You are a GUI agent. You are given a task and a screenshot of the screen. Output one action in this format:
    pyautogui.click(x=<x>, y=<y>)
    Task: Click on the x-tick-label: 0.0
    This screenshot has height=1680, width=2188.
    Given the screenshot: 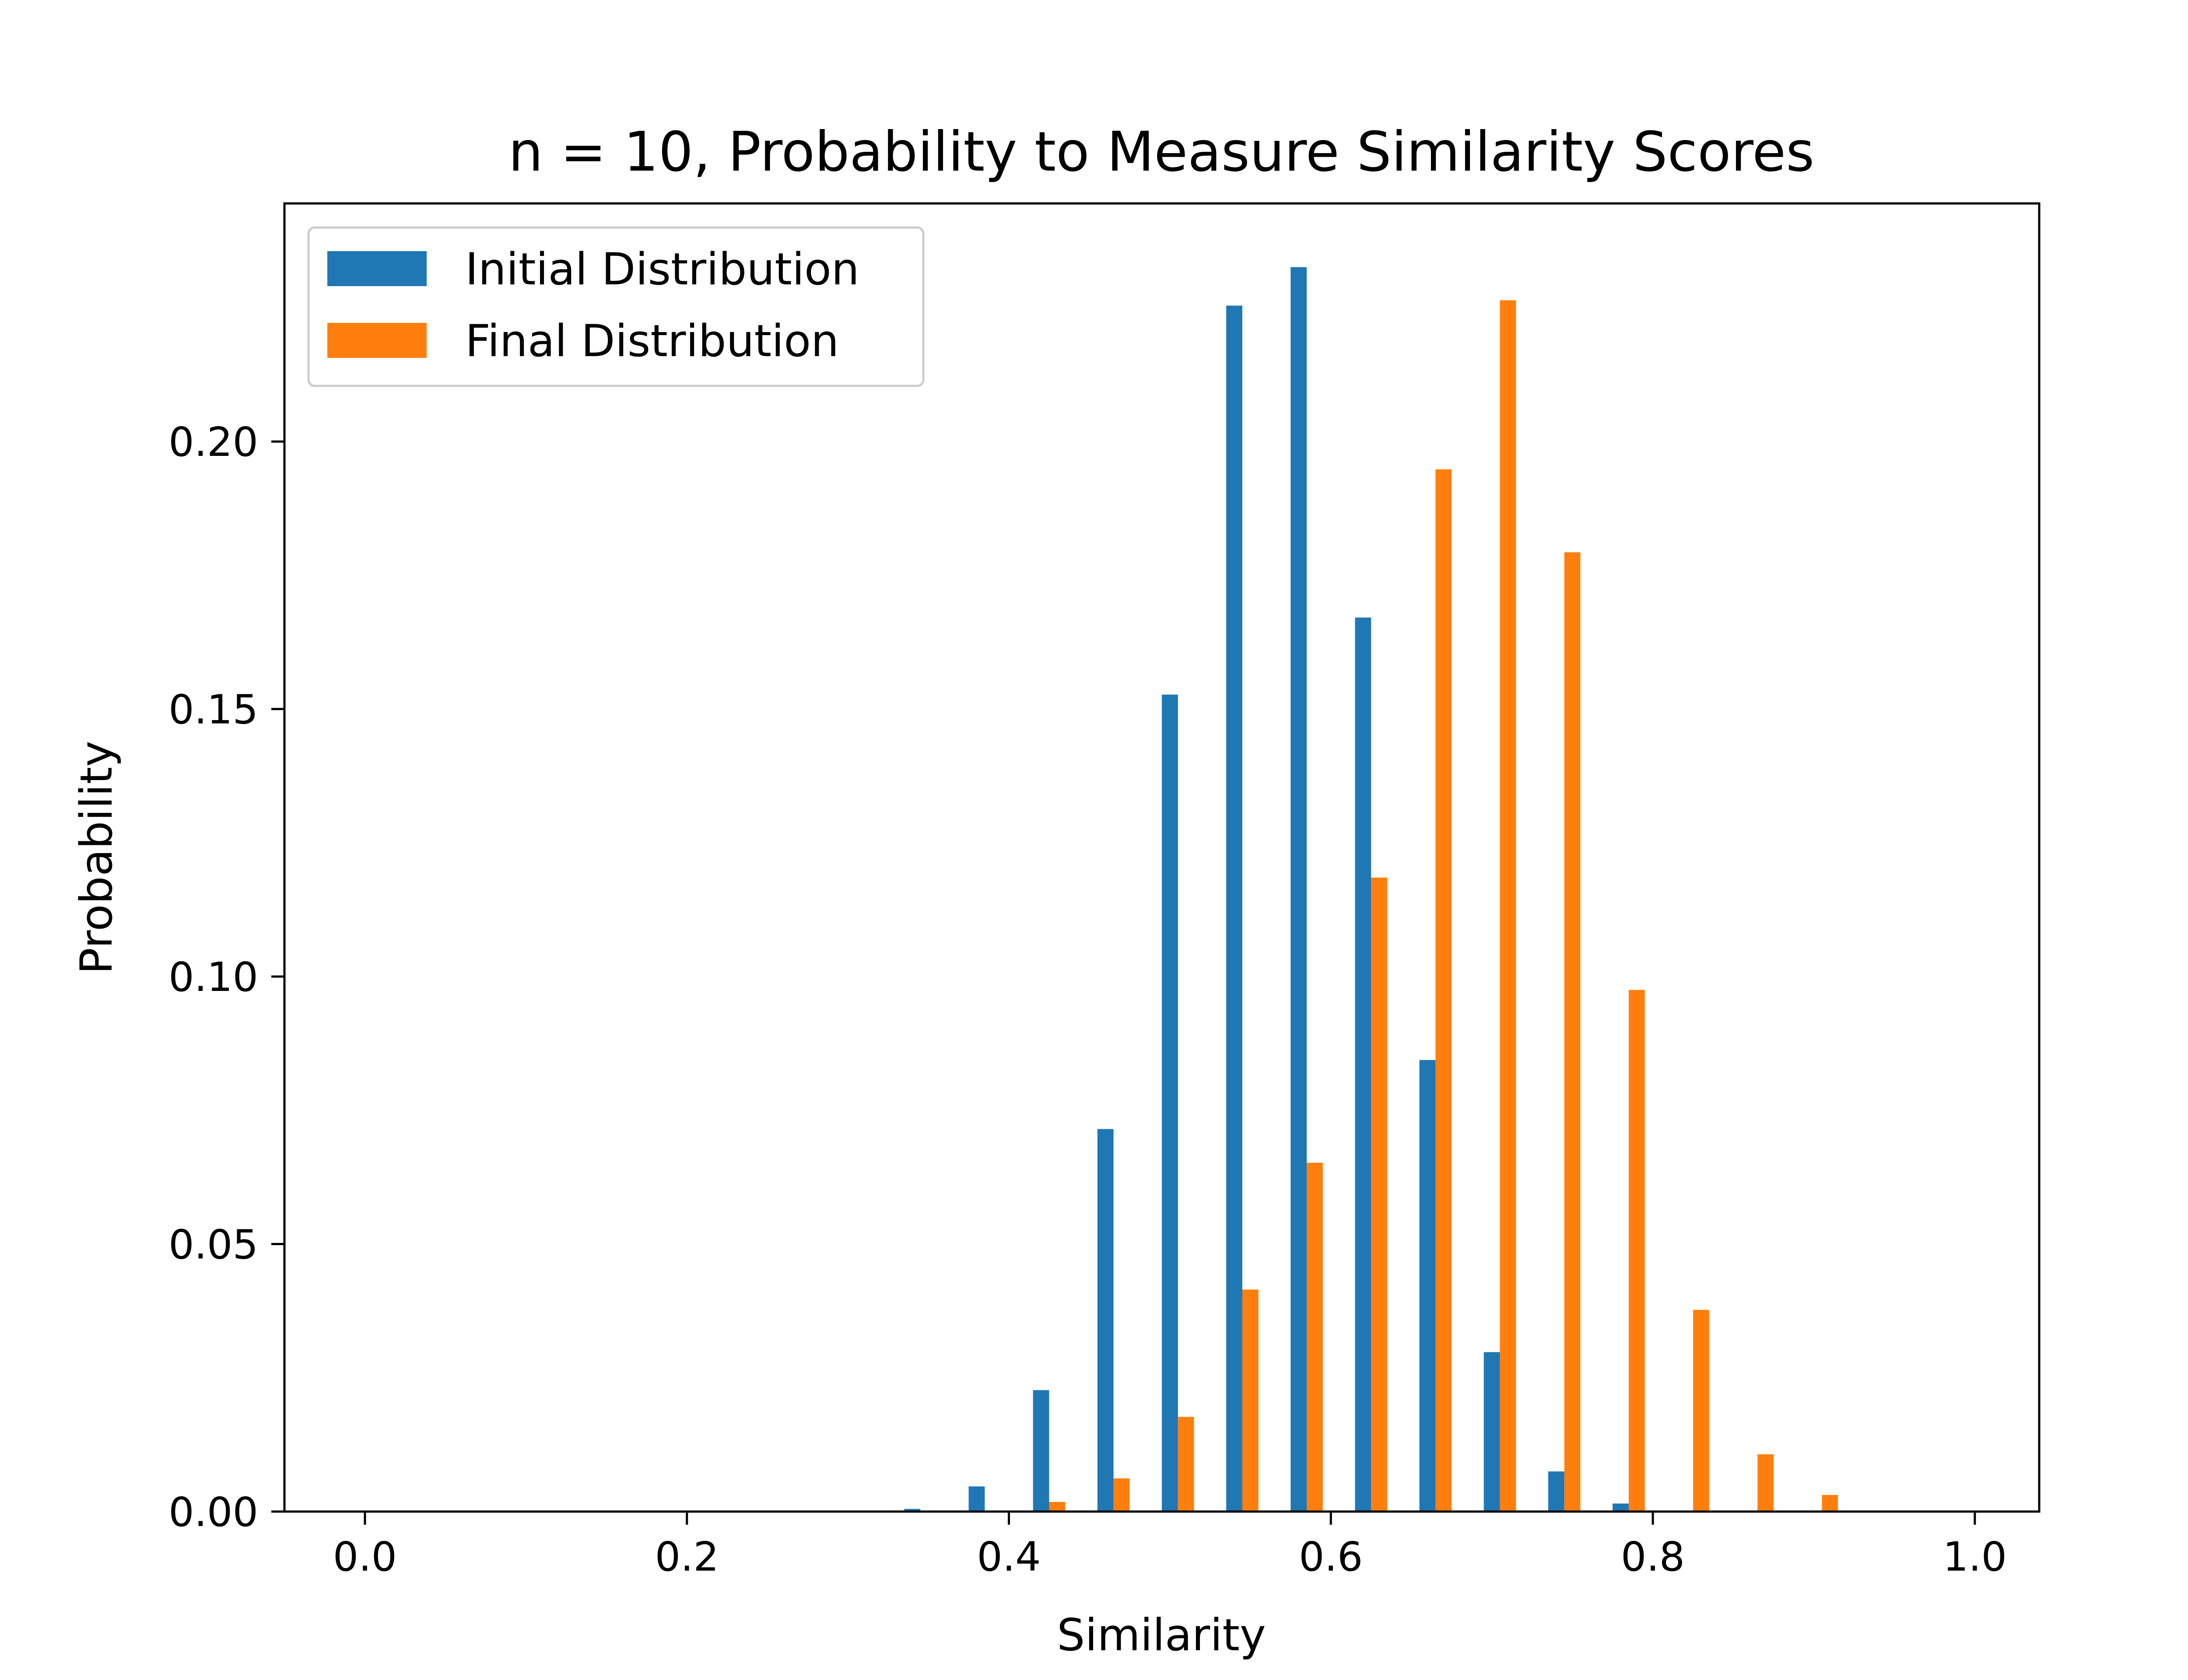 What is the action you would take?
    pyautogui.click(x=365, y=1556)
    